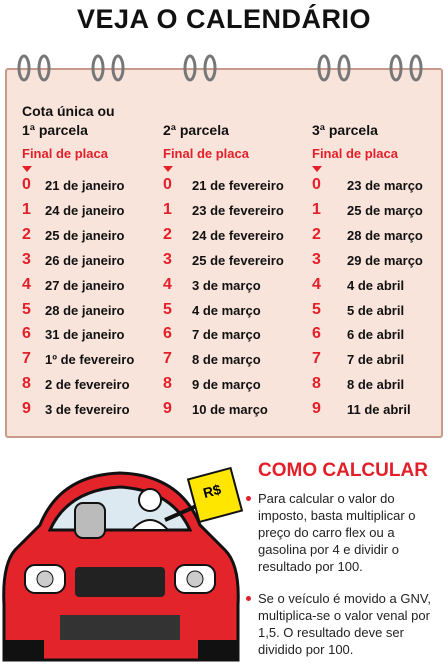 The image size is (448, 670). What do you see at coordinates (376, 310) in the screenshot?
I see `due-date: 5 de abril` at bounding box center [376, 310].